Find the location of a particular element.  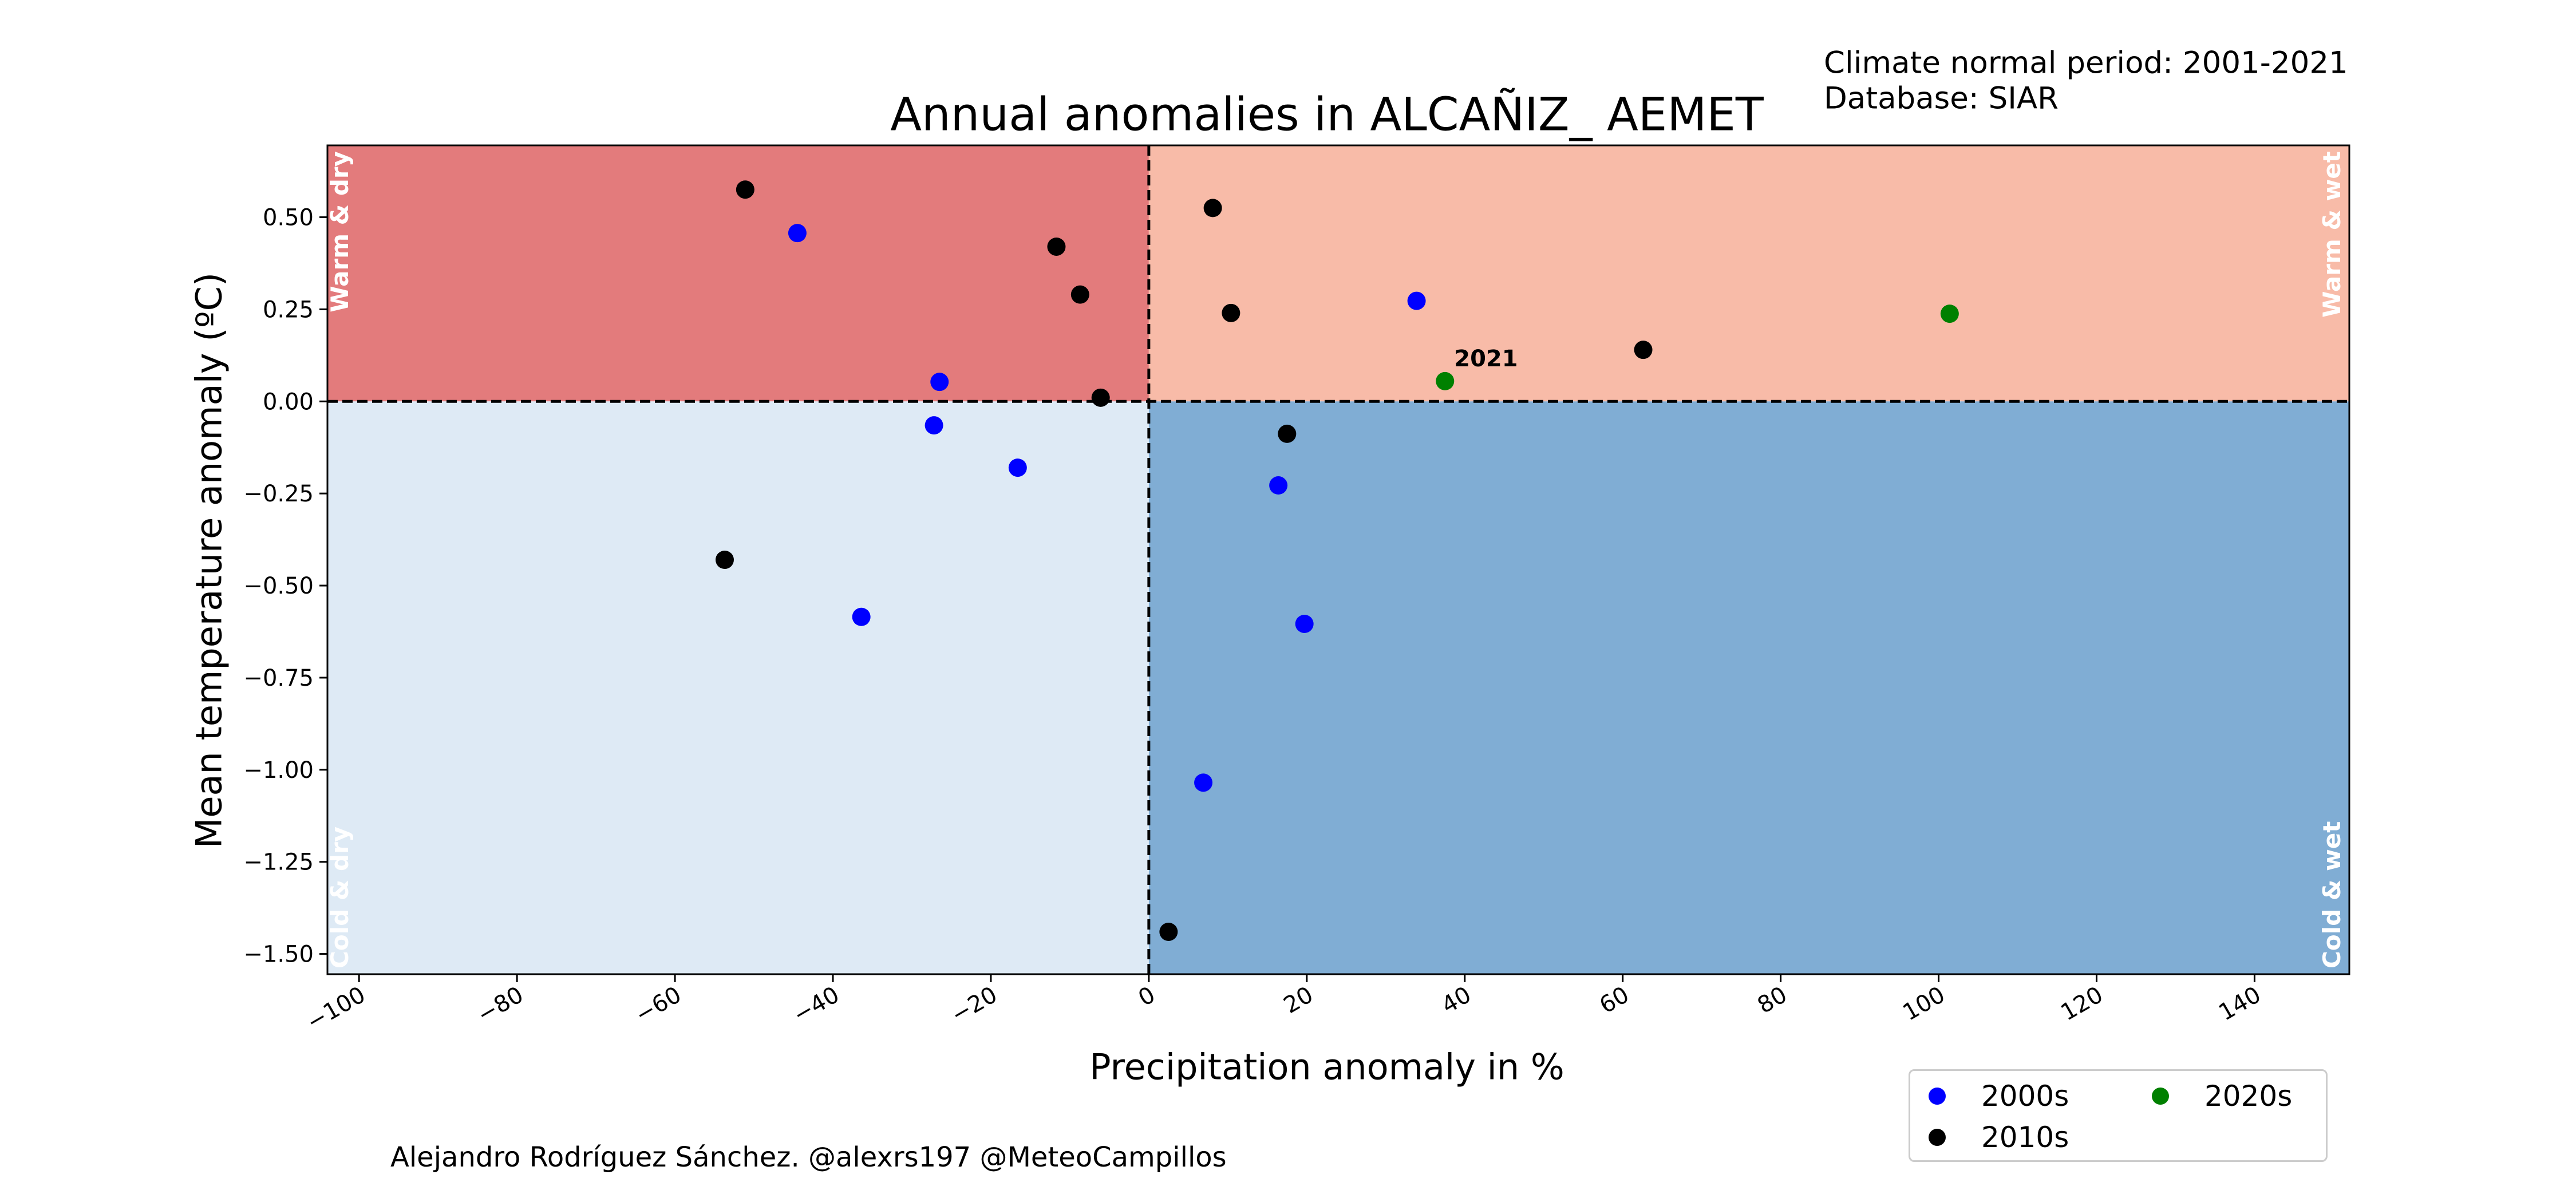

legend-label: 2020s is located at coordinates (2248, 1097).